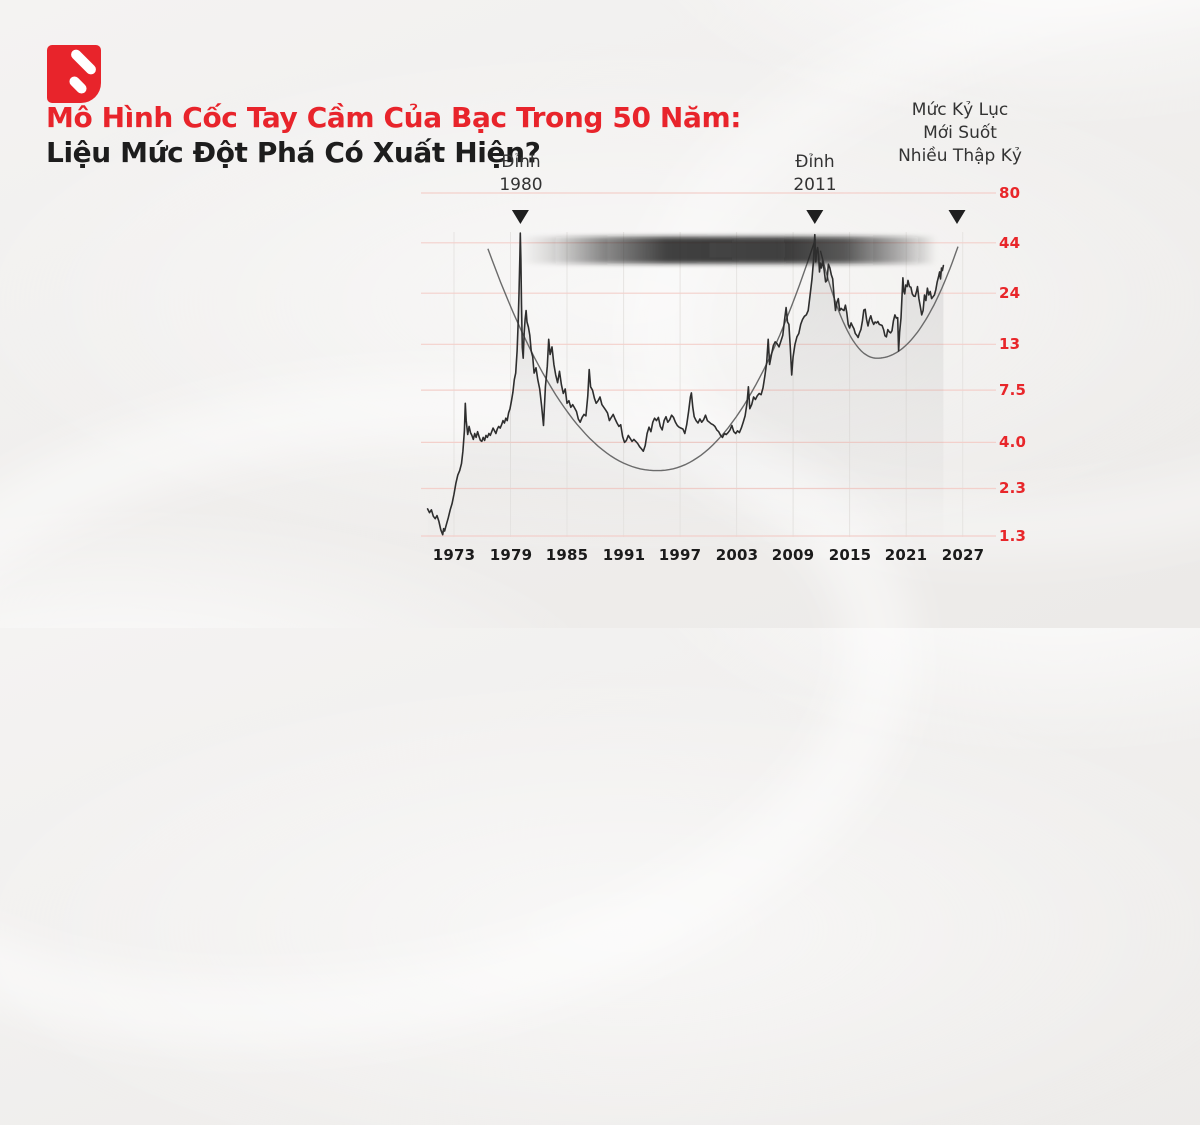 The image size is (1200, 1125). I want to click on y-tick-label: 44, so click(1010, 243).